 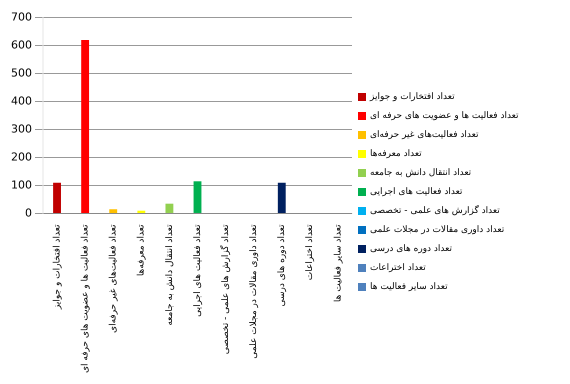 I want to click on legend-label: تعداد فعالیت ها و عضویت های حرفه ای, so click(x=444, y=116).